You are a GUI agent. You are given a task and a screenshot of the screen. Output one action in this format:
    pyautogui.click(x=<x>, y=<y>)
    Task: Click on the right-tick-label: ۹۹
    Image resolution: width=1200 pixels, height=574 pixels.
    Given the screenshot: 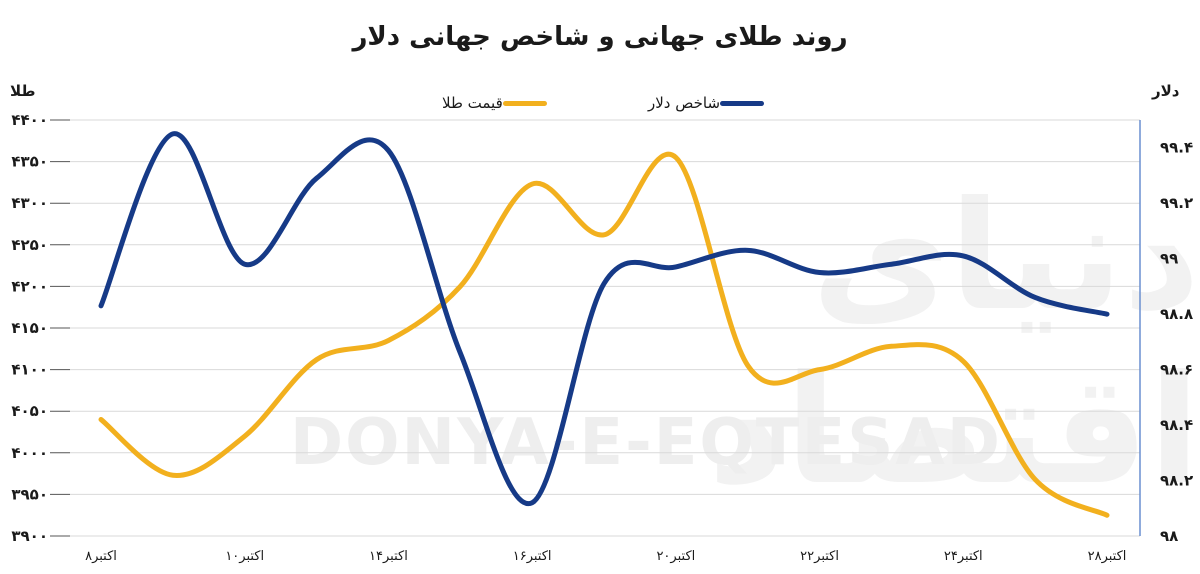 What is the action you would take?
    pyautogui.click(x=1169, y=259)
    